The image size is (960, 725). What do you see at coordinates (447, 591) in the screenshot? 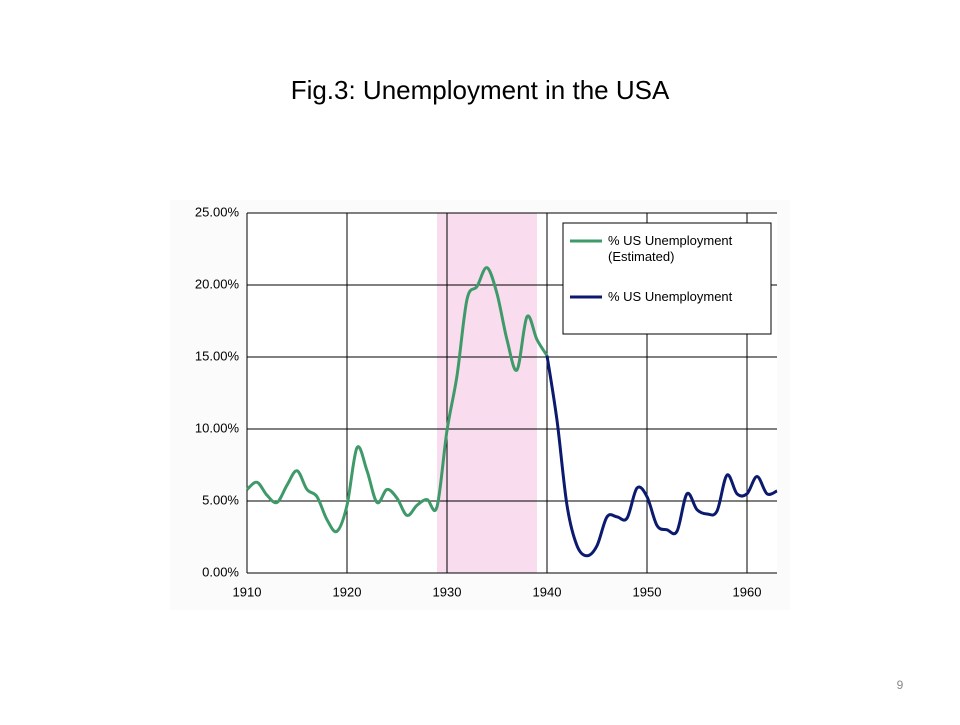
I see `x-tick-label: 1930` at bounding box center [447, 591].